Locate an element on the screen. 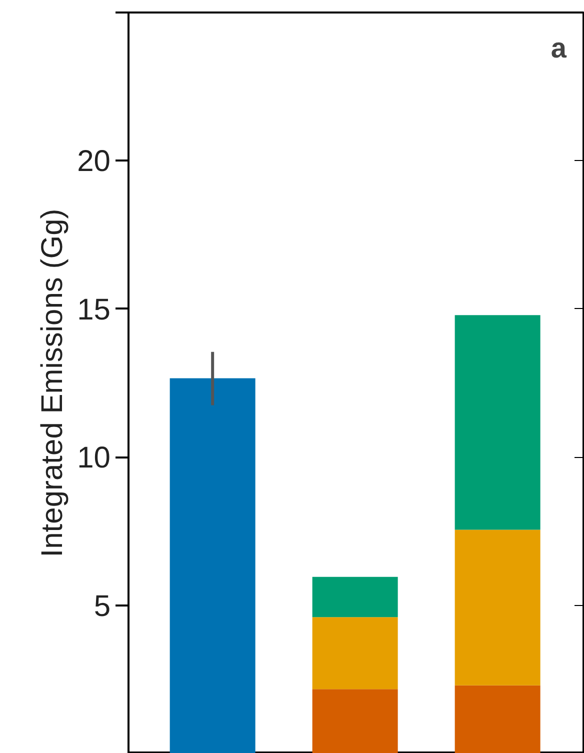  y-axis-title: Integrated Emissions (Gg) is located at coordinates (53, 383).